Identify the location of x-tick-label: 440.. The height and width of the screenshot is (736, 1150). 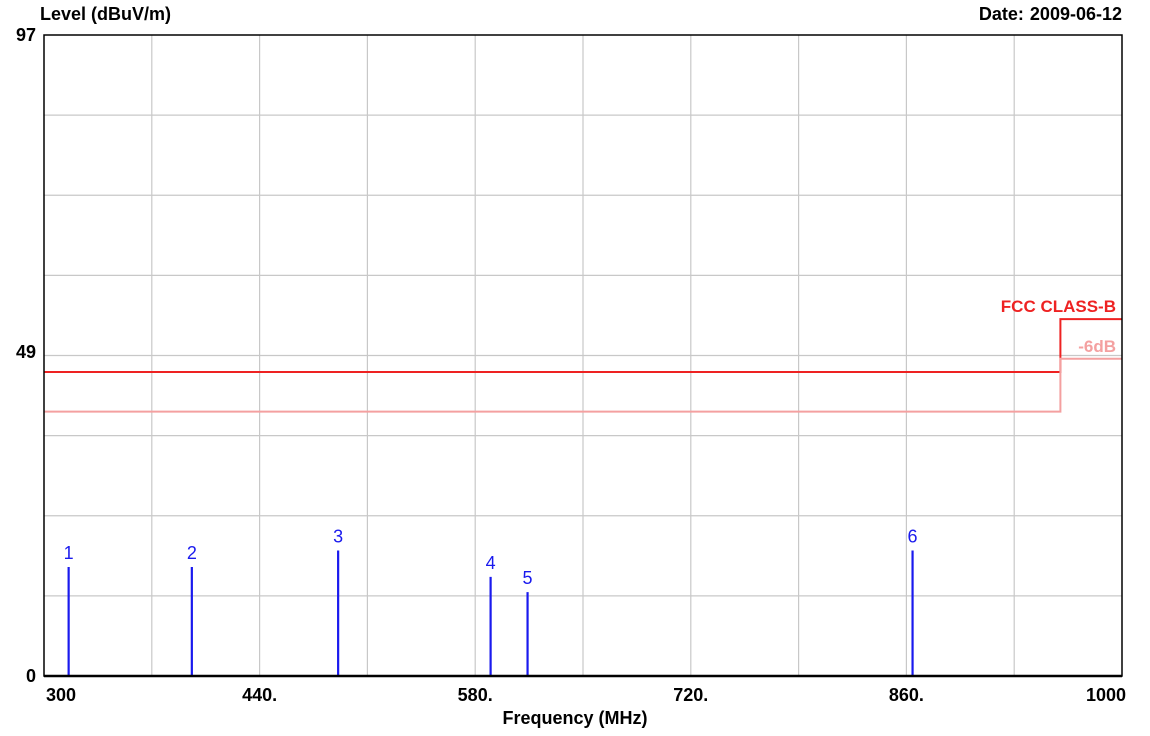
(259, 695).